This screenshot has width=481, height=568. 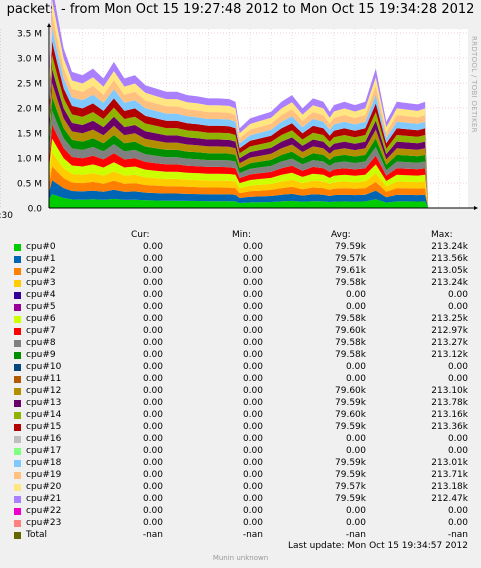 What do you see at coordinates (240, 463) in the screenshot?
I see `legend-row: cpu#18 0.00 0.00 79.59k 213.01k` at bounding box center [240, 463].